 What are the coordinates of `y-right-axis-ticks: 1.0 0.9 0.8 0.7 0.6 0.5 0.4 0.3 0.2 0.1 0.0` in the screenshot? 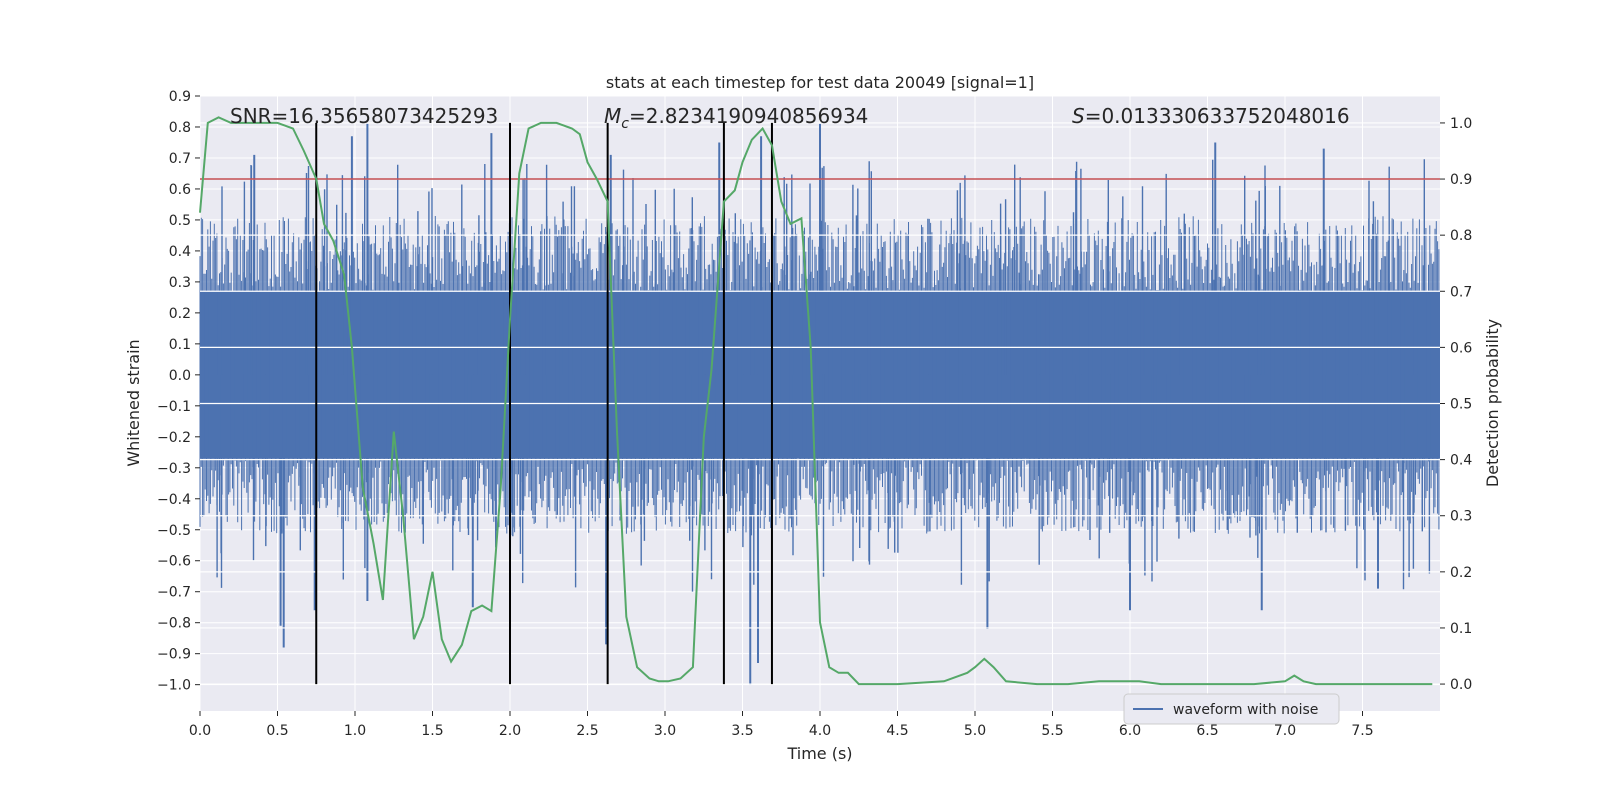 It's located at (1456, 404).